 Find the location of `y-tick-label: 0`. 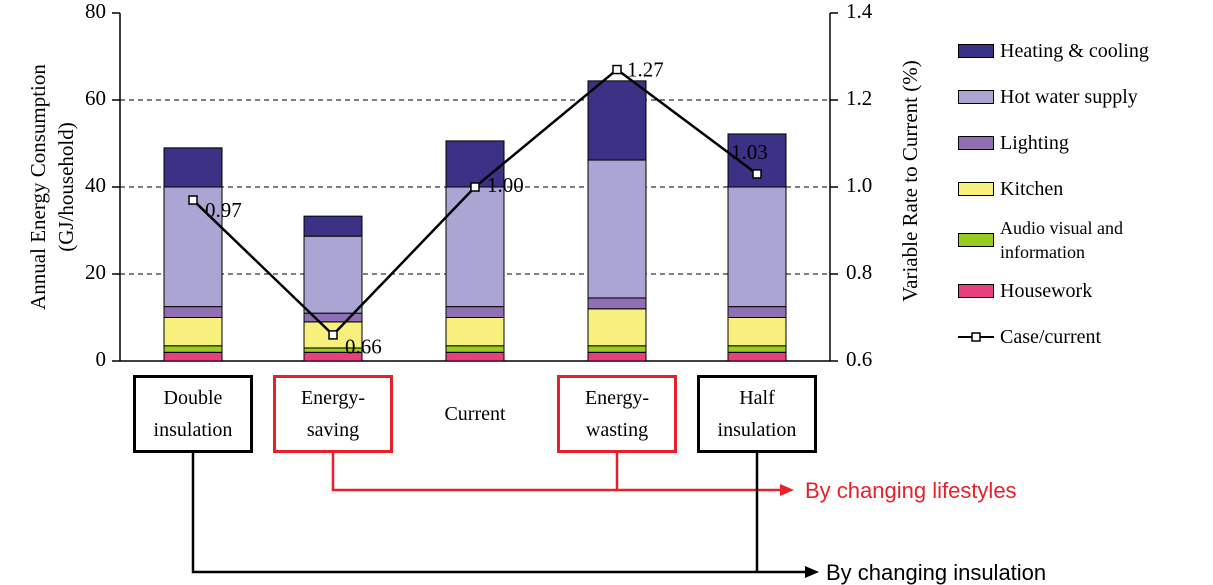

y-tick-label: 0 is located at coordinates (101, 359).